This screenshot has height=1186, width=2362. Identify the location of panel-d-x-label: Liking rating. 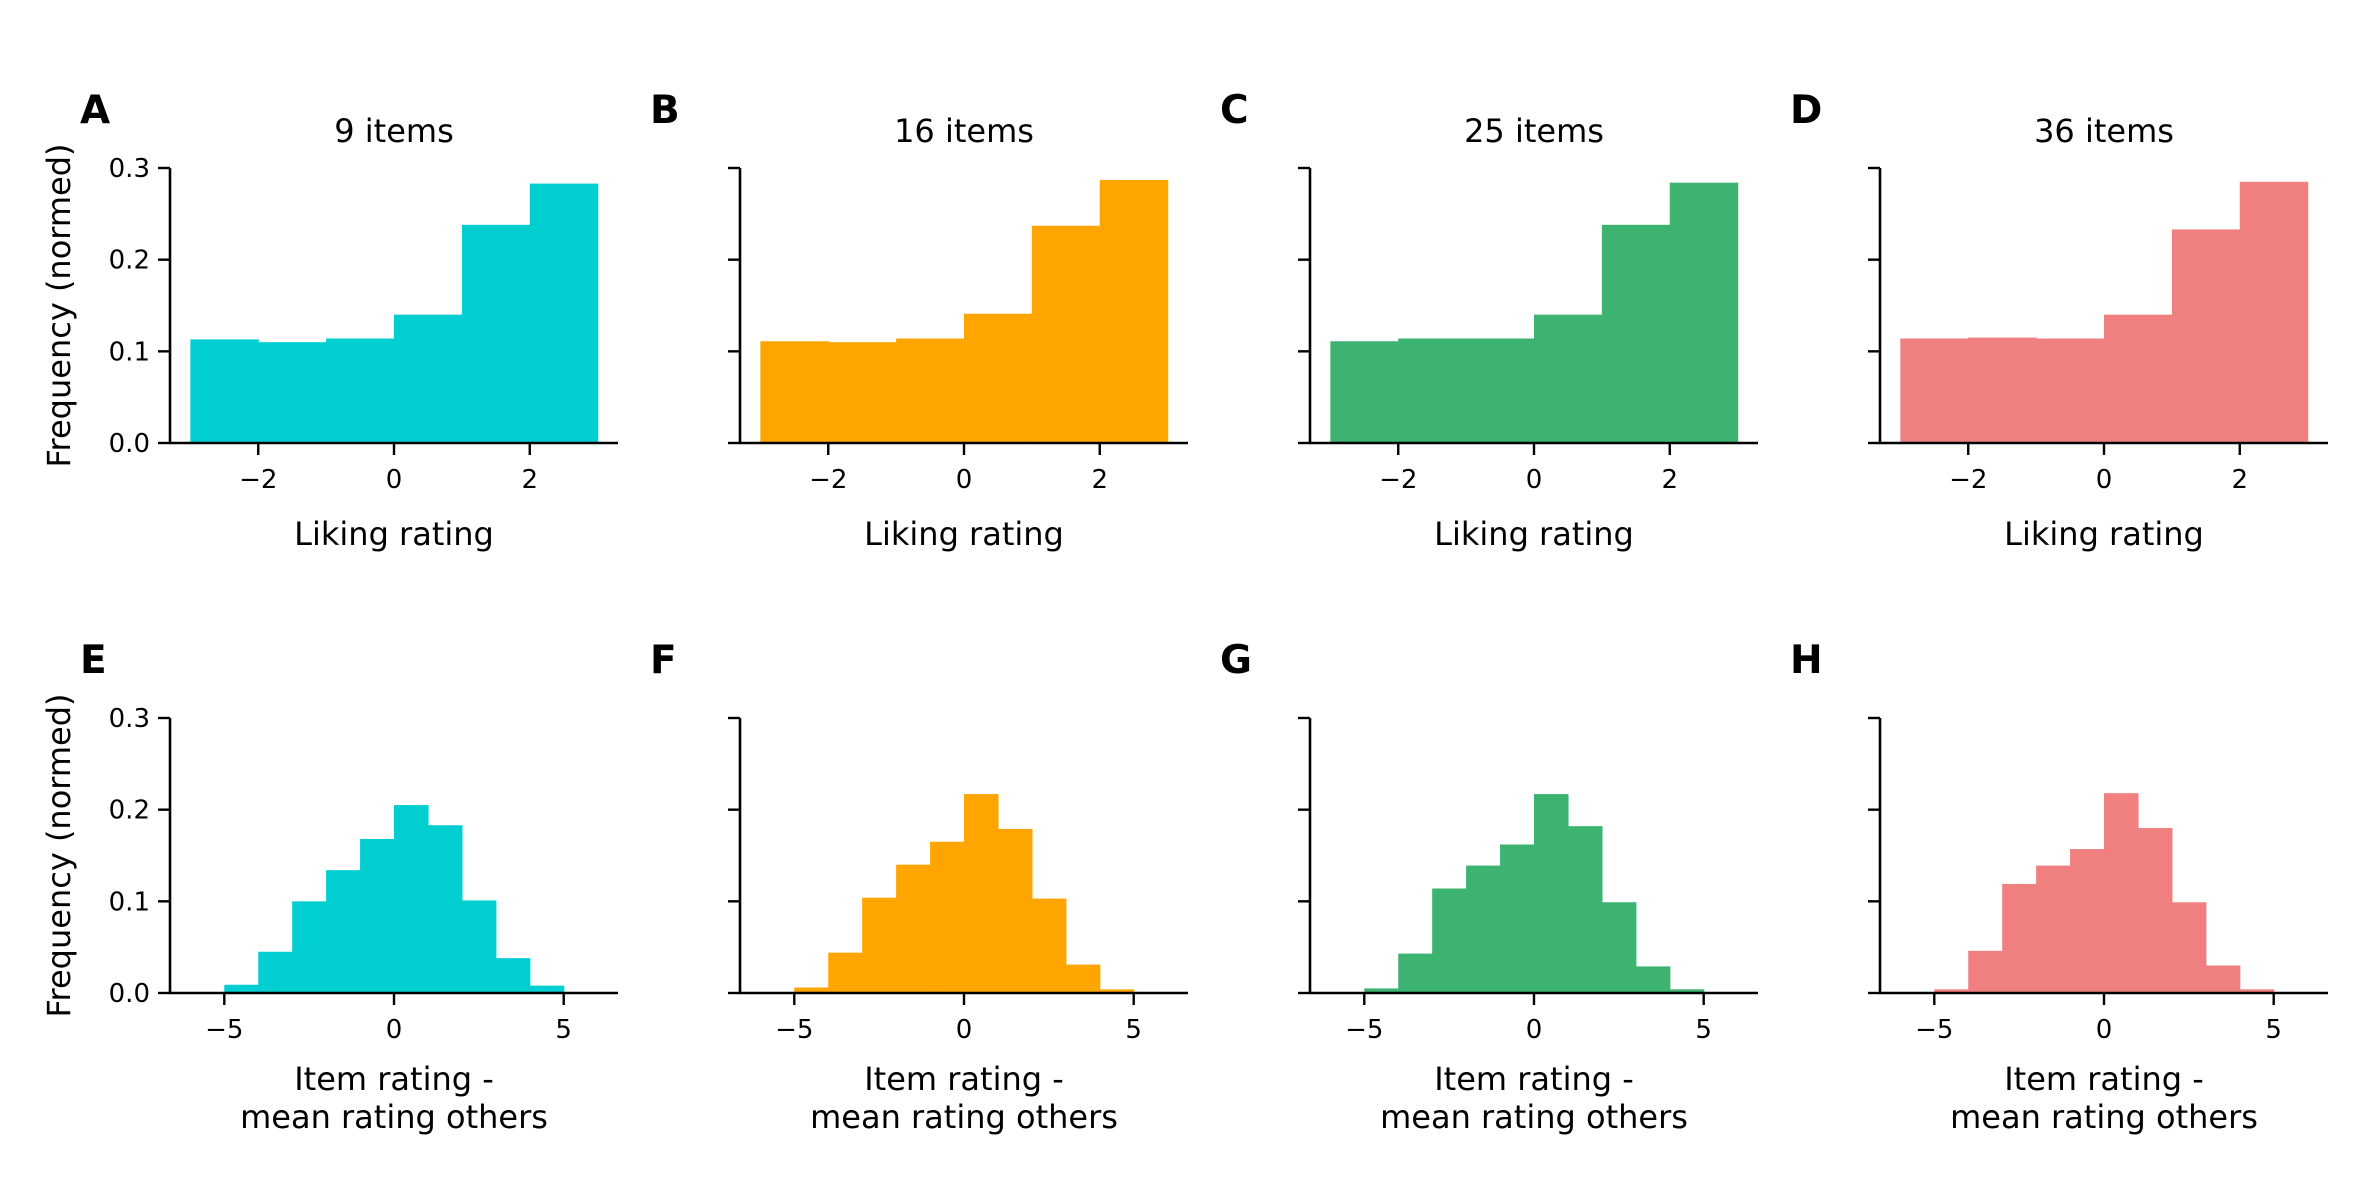
(2104, 534).